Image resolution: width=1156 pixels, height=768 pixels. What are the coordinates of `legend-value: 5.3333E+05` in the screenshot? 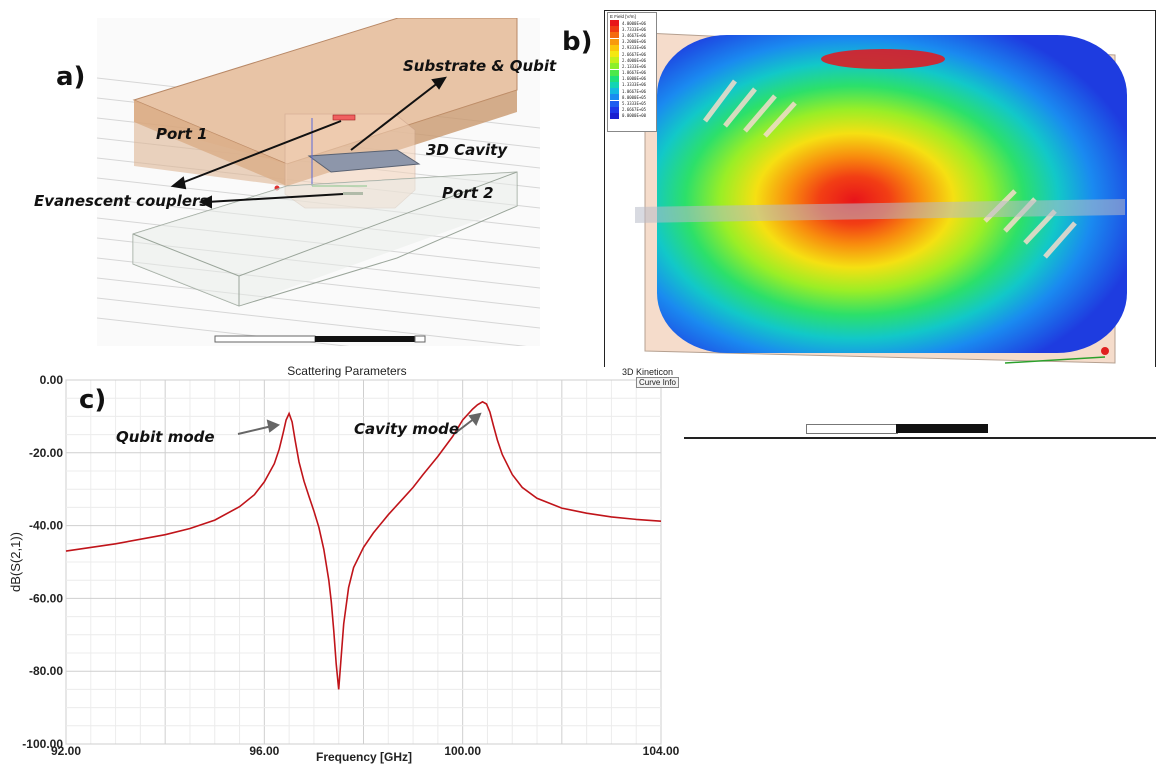 It's located at (634, 104).